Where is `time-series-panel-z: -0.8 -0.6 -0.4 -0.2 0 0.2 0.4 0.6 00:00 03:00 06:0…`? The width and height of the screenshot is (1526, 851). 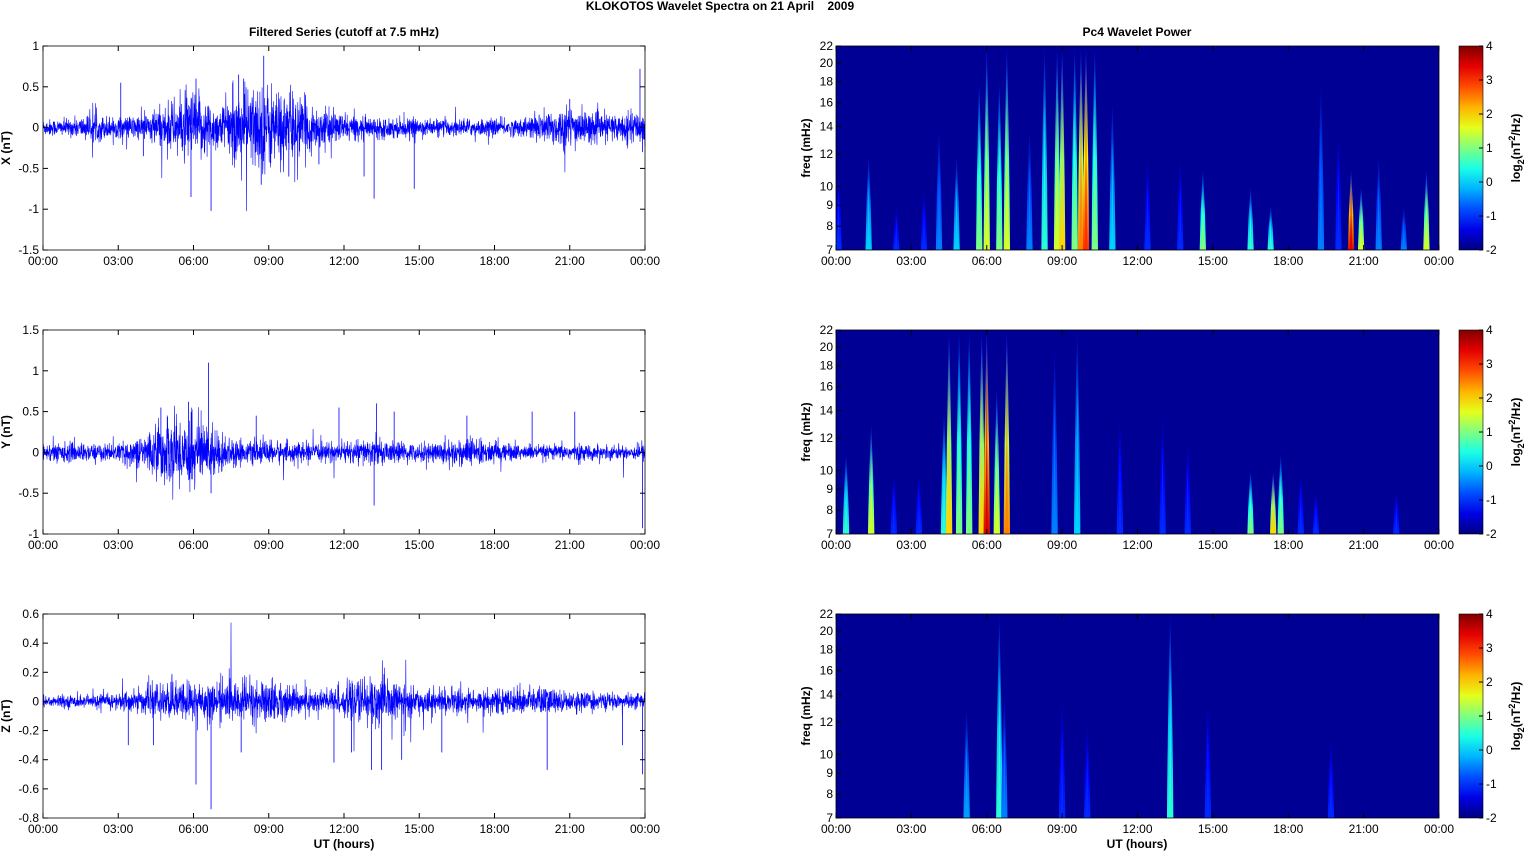 time-series-panel-z: -0.8 -0.6 -0.4 -0.2 0 0.2 0.4 0.6 00:00 03:00 06:0… is located at coordinates (330, 721).